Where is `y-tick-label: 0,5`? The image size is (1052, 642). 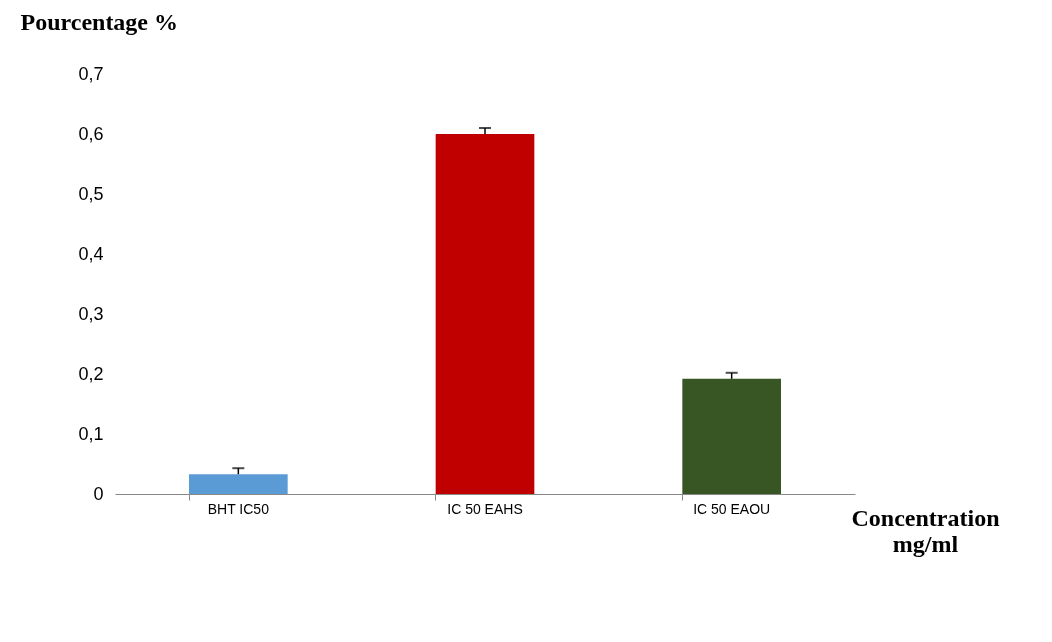
y-tick-label: 0,5 is located at coordinates (91, 193).